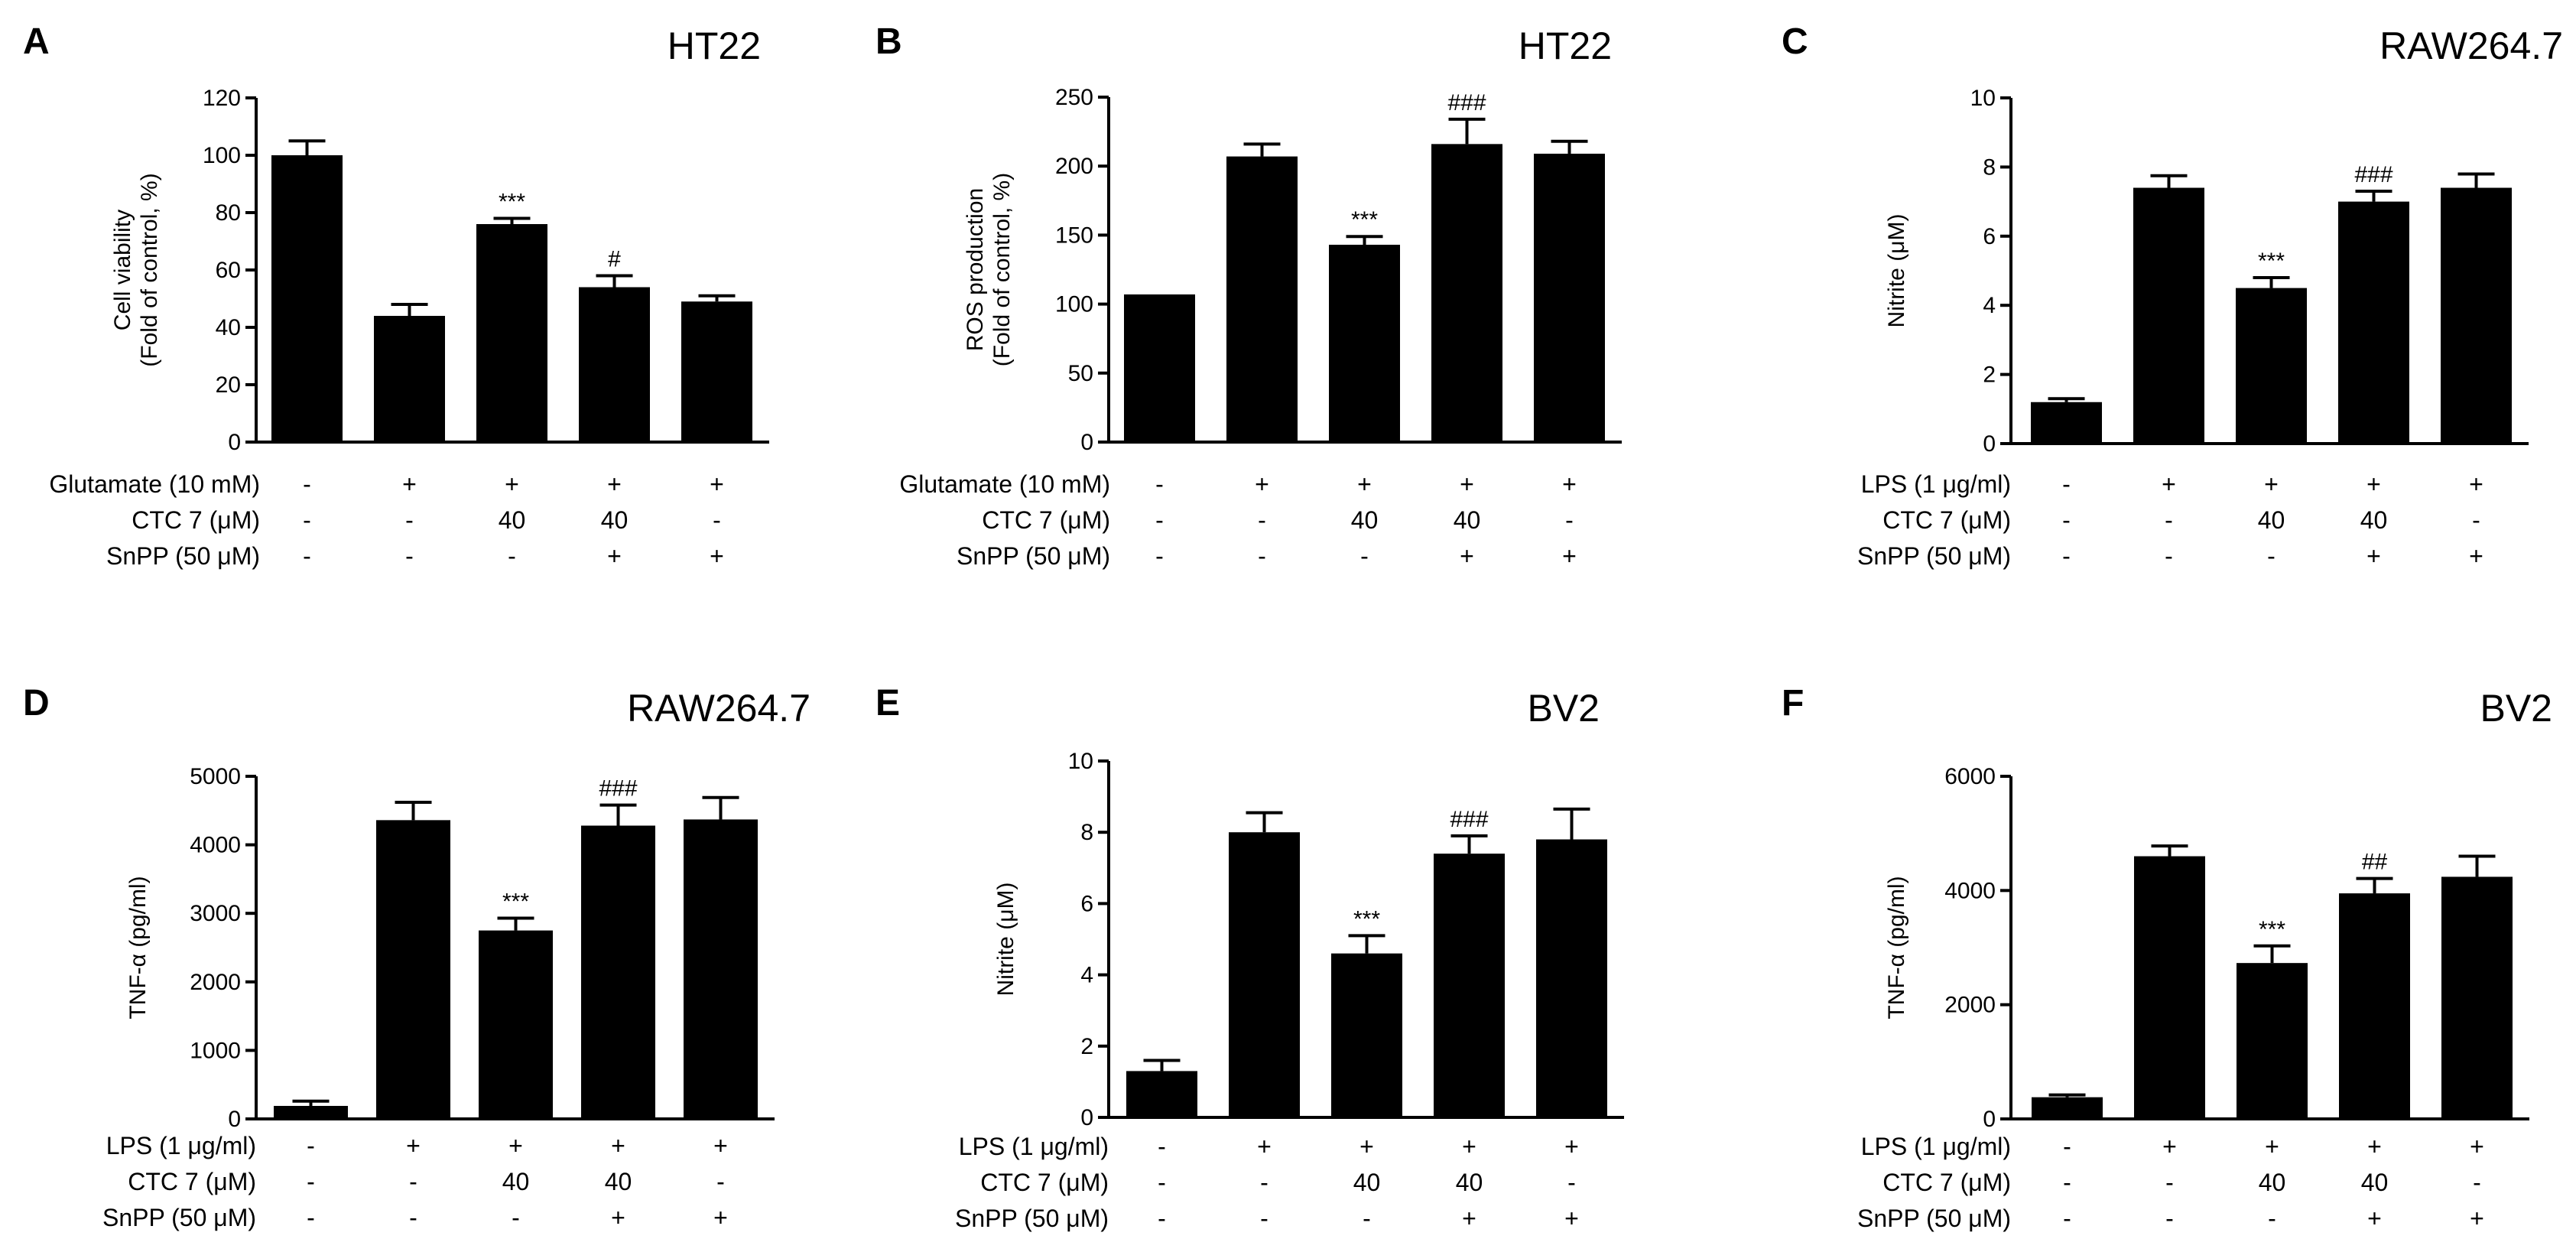 The height and width of the screenshot is (1252, 2576). I want to click on y-tick-label: 2000, so click(1970, 1006).